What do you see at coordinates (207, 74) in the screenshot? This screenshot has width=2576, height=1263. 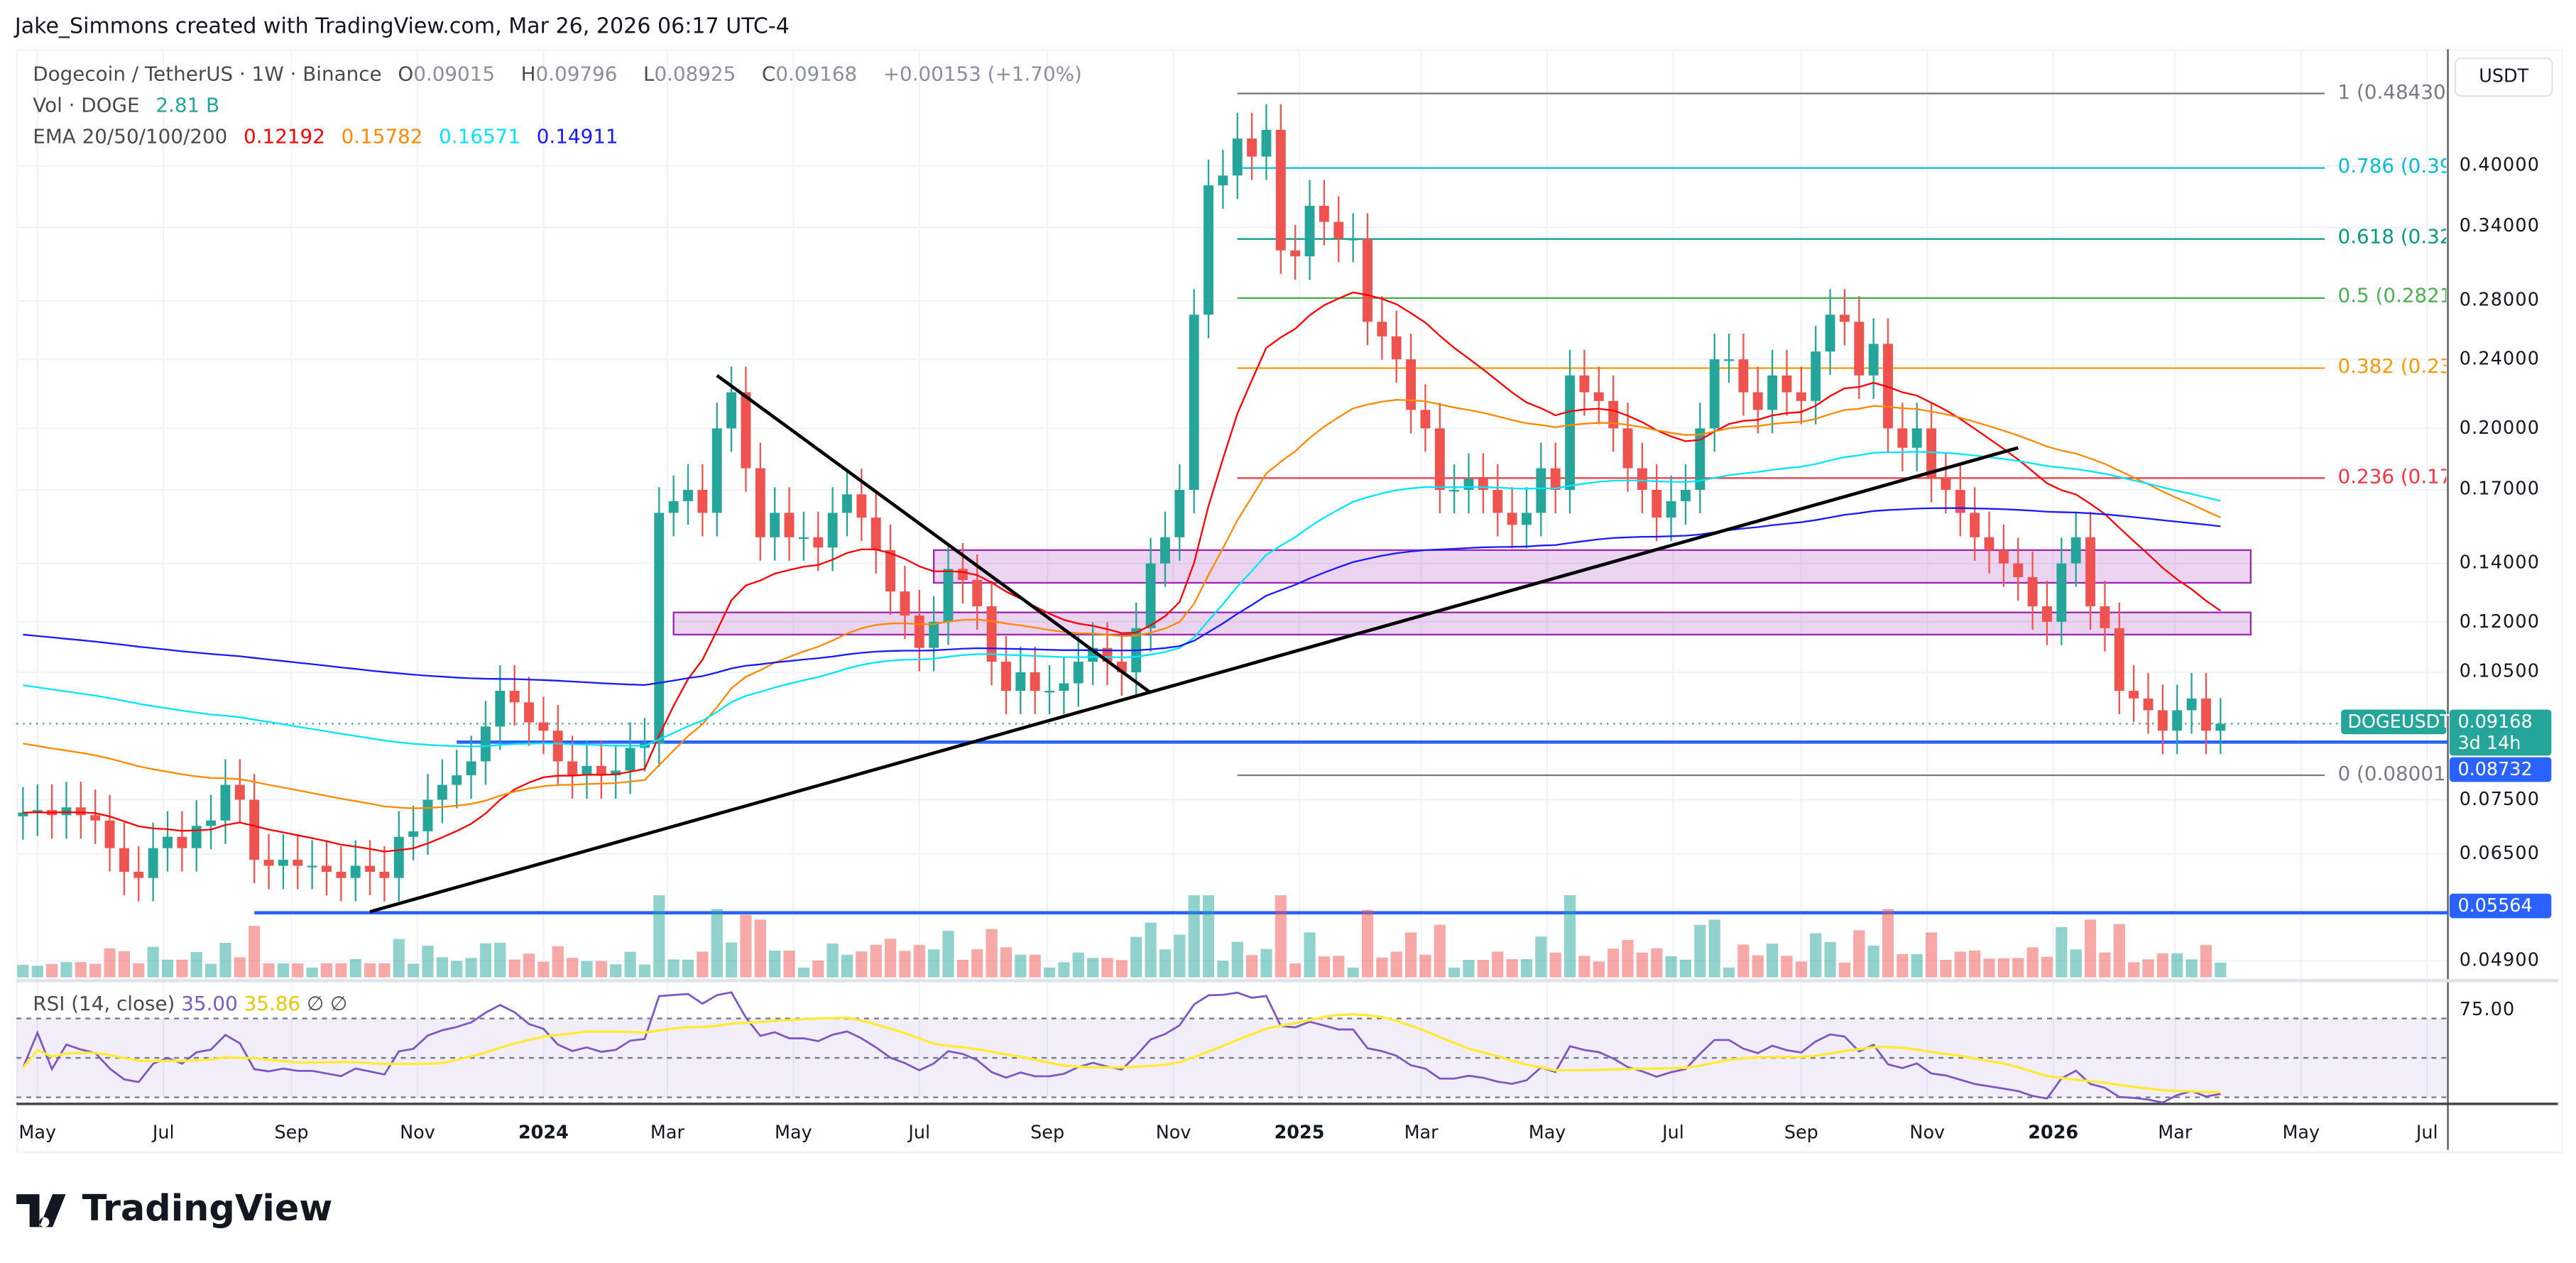 I see `symbol-name: Dogecoin / TetherUS · 1W · Binance` at bounding box center [207, 74].